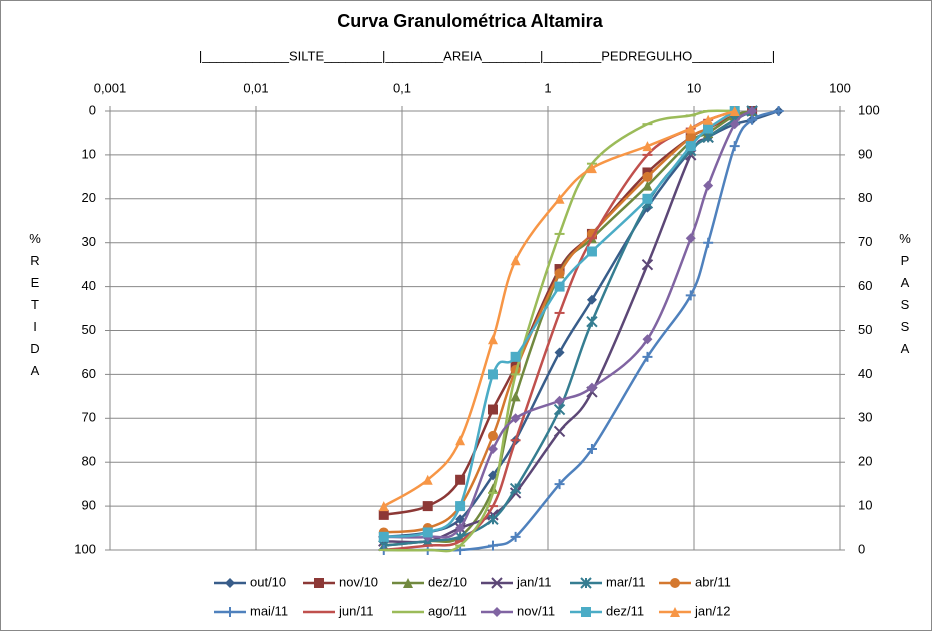 The image size is (933, 637). Describe the element at coordinates (85, 548) in the screenshot. I see `y-tick-label: 100` at that location.